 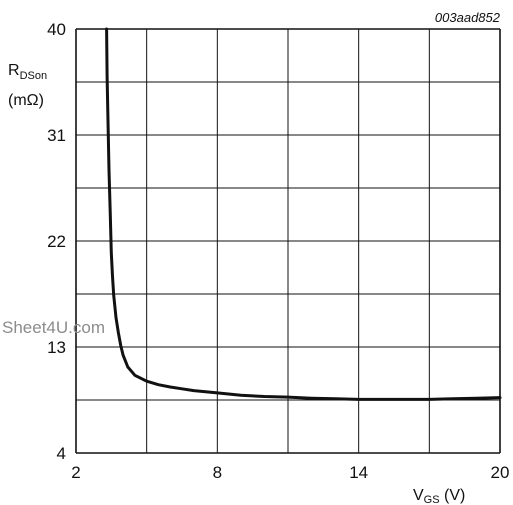 I want to click on y-tick-label: 40, so click(x=56, y=29).